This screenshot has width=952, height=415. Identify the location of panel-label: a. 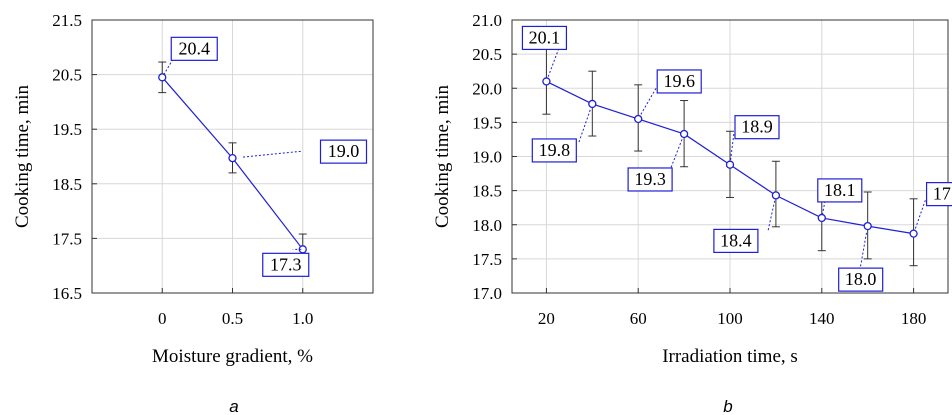
(233, 406).